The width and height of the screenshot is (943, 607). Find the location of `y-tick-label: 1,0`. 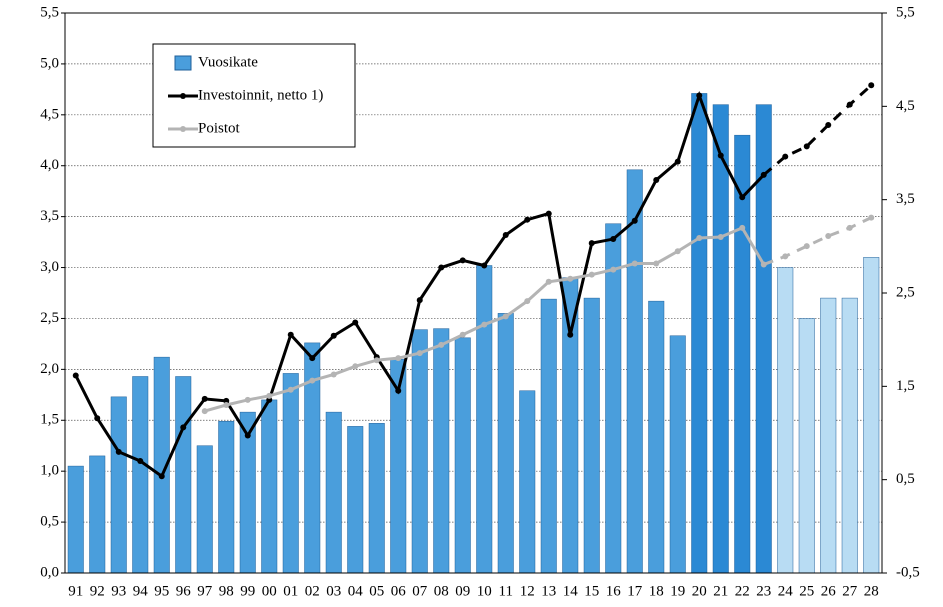

y-tick-label: 1,0 is located at coordinates (49, 471).